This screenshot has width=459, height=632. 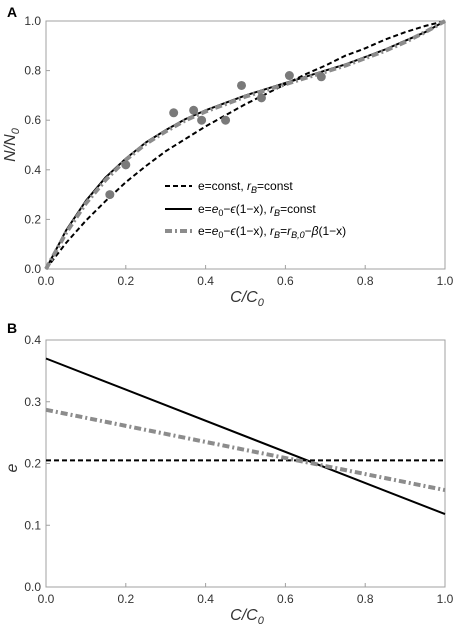 I want to click on panel-b-xtick-label: 0.6, so click(x=285, y=599).